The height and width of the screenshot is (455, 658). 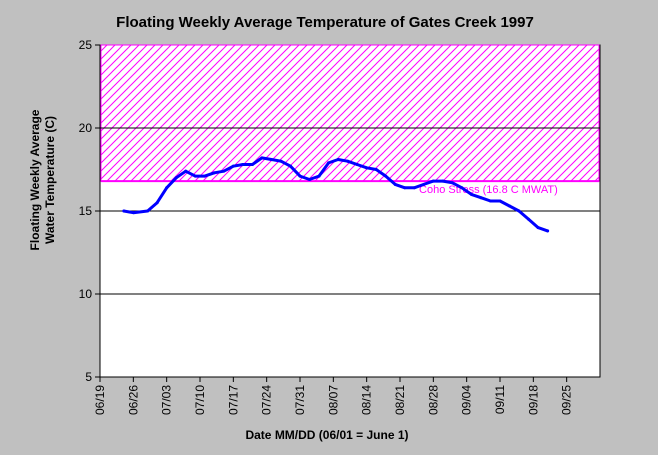 What do you see at coordinates (367, 400) in the screenshot?
I see `x-tick-label: 08/14` at bounding box center [367, 400].